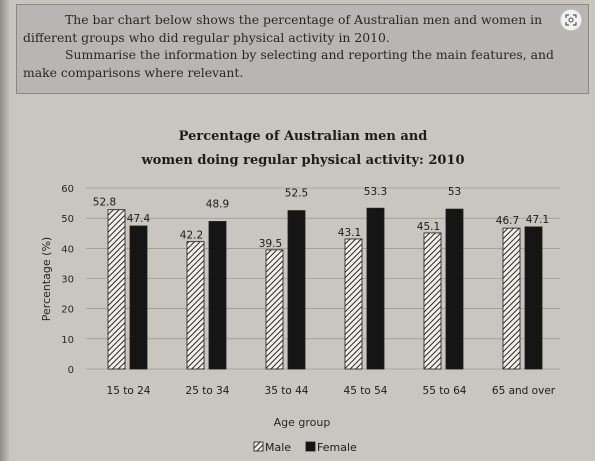 The image size is (595, 461). I want to click on x-axis-label: Age group, so click(302, 422).